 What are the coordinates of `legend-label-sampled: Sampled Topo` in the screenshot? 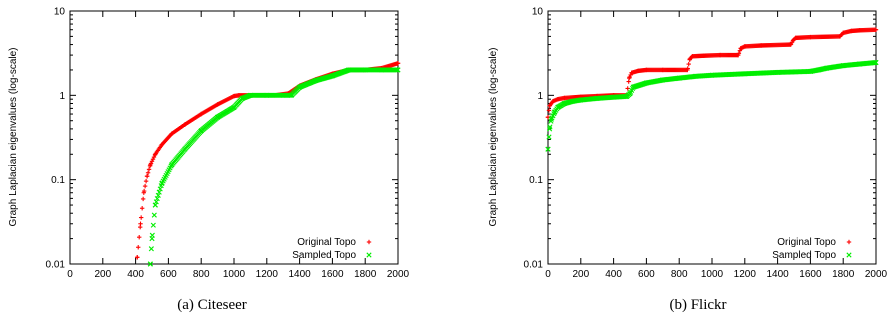 It's located at (324, 255).